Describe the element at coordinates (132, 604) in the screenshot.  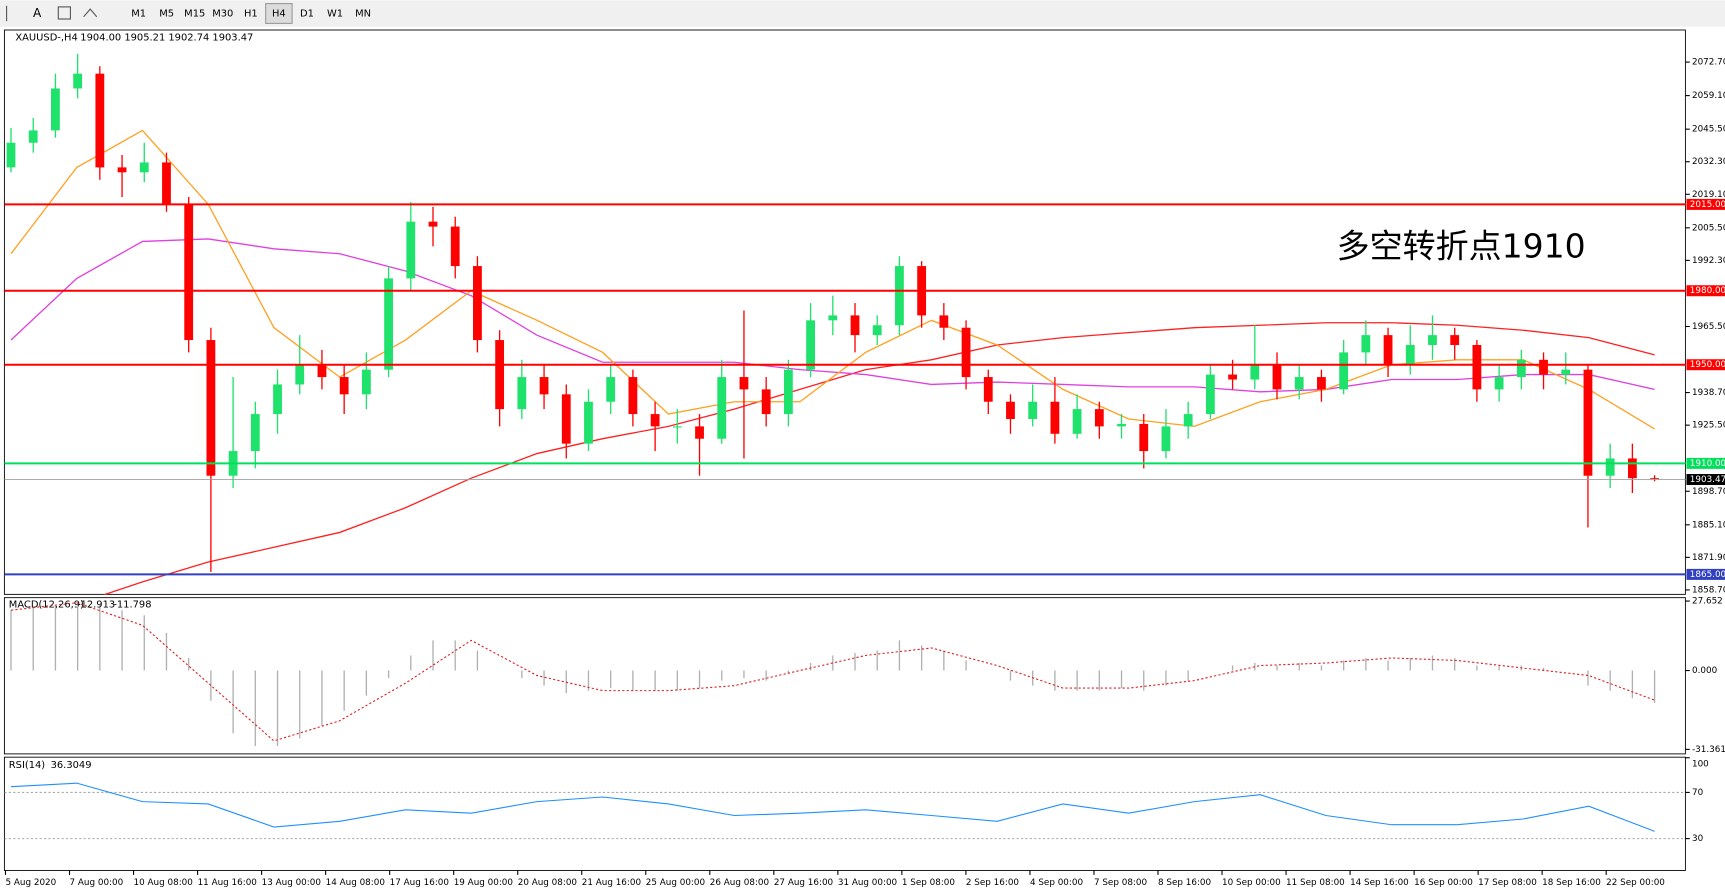
I see `macd-signal-value: -11.798` at that location.